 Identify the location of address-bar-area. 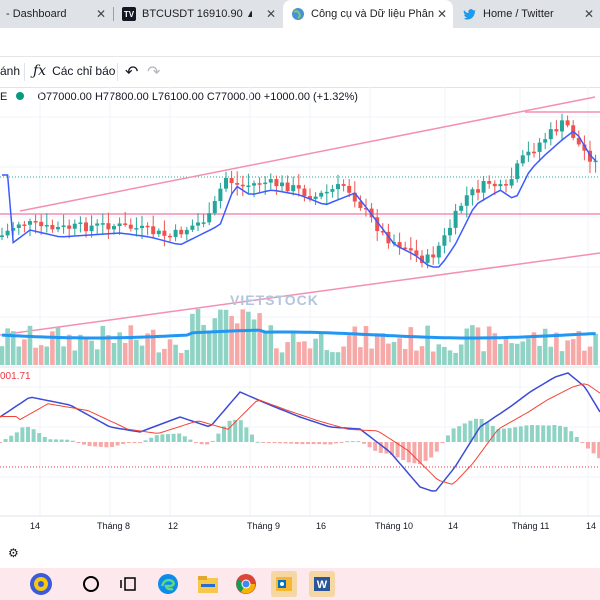
(300, 42).